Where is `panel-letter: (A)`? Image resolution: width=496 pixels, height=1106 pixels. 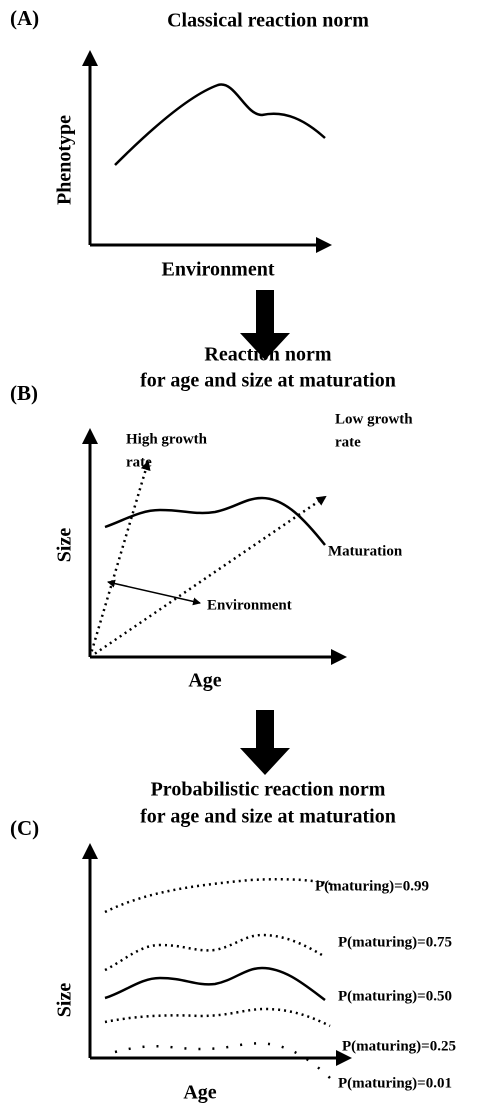 panel-letter: (A) is located at coordinates (24, 18).